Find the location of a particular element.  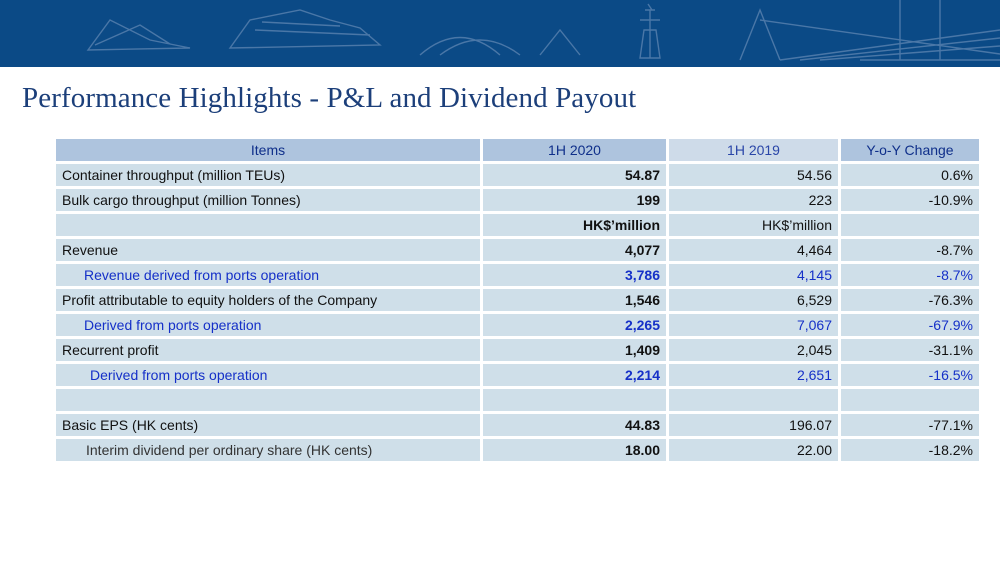

value-1h-2019: 22.00 is located at coordinates (753, 450).